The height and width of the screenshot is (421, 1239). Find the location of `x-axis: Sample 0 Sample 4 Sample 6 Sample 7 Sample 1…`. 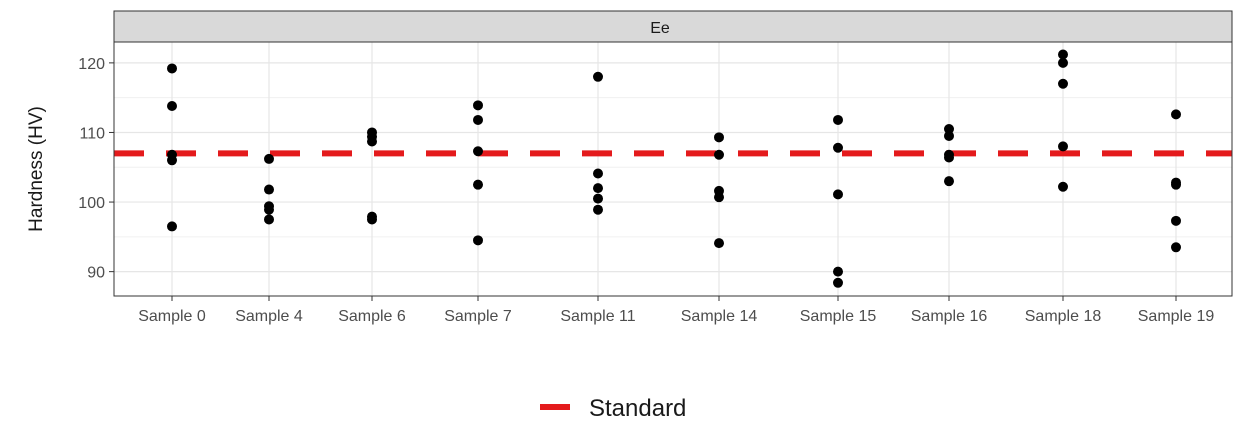

x-axis: Sample 0 Sample 4 Sample 6 Sample 7 Sample 1… is located at coordinates (676, 310).